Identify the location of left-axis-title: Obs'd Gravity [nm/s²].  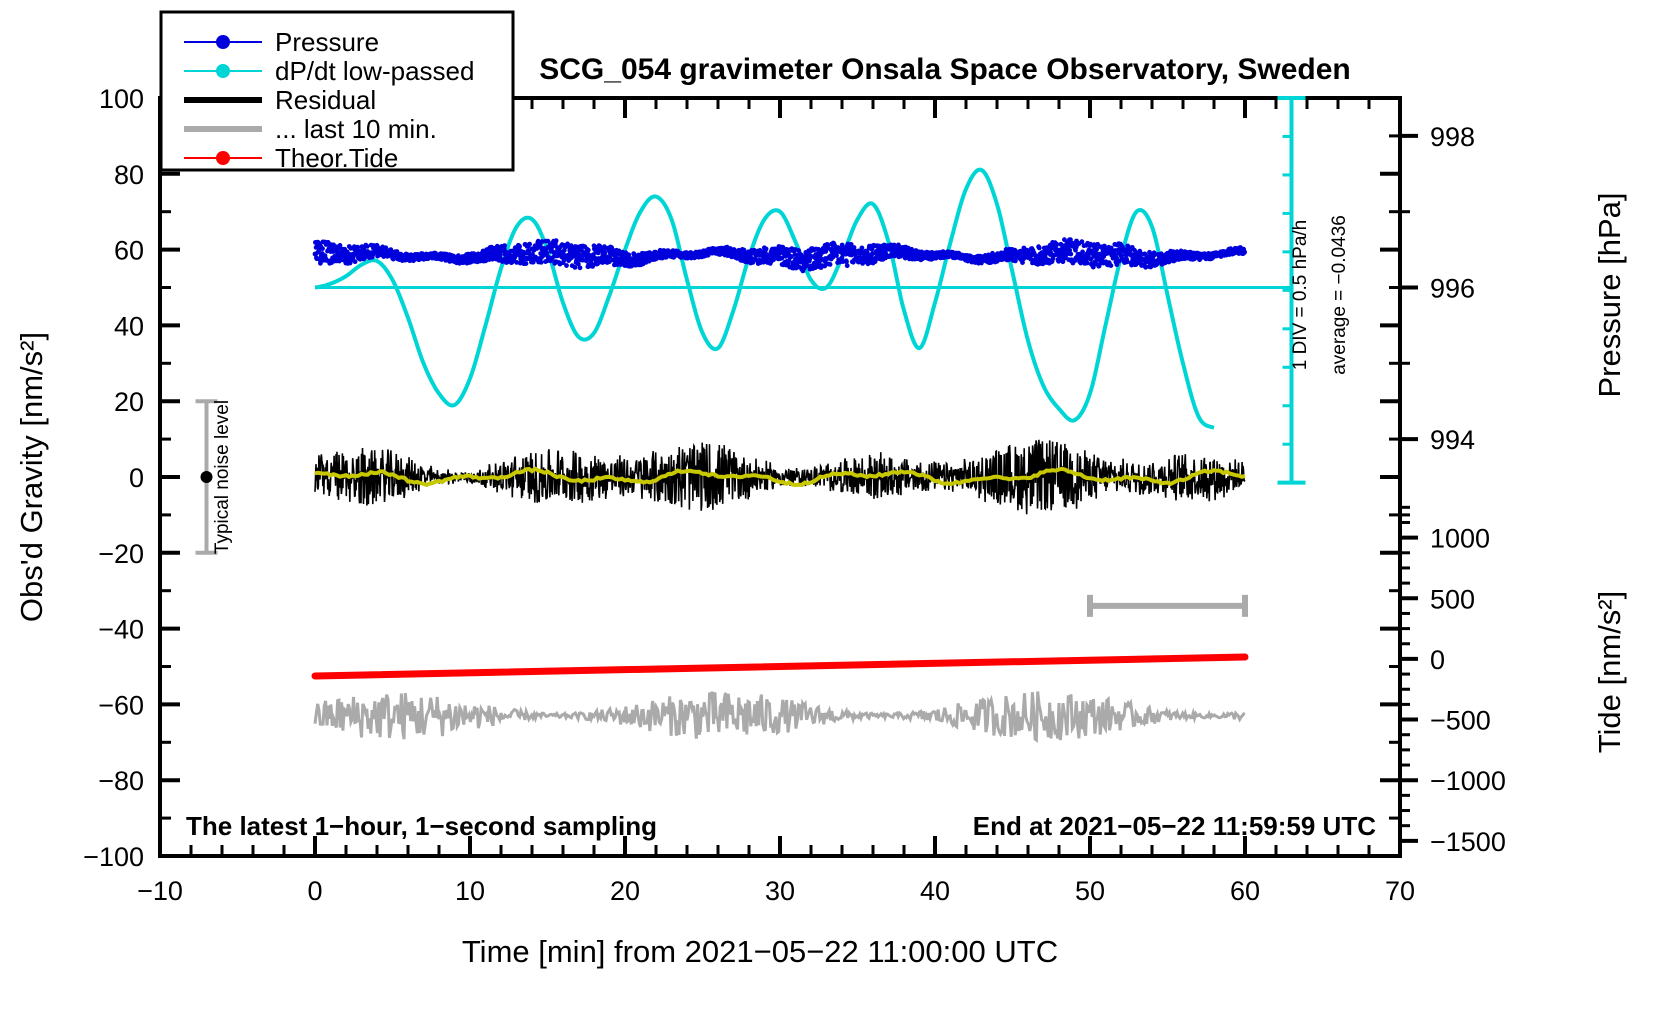
(31, 477).